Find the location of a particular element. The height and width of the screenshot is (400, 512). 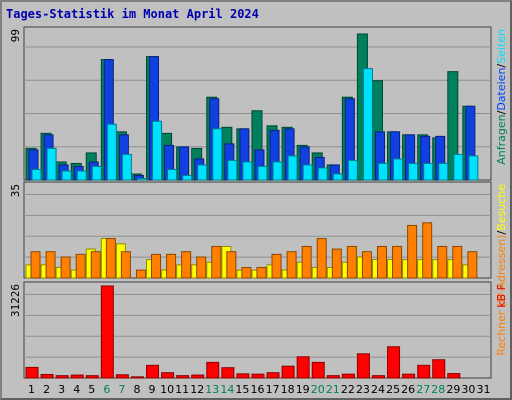

legend-part: Dateien is located at coordinates (501, 89).